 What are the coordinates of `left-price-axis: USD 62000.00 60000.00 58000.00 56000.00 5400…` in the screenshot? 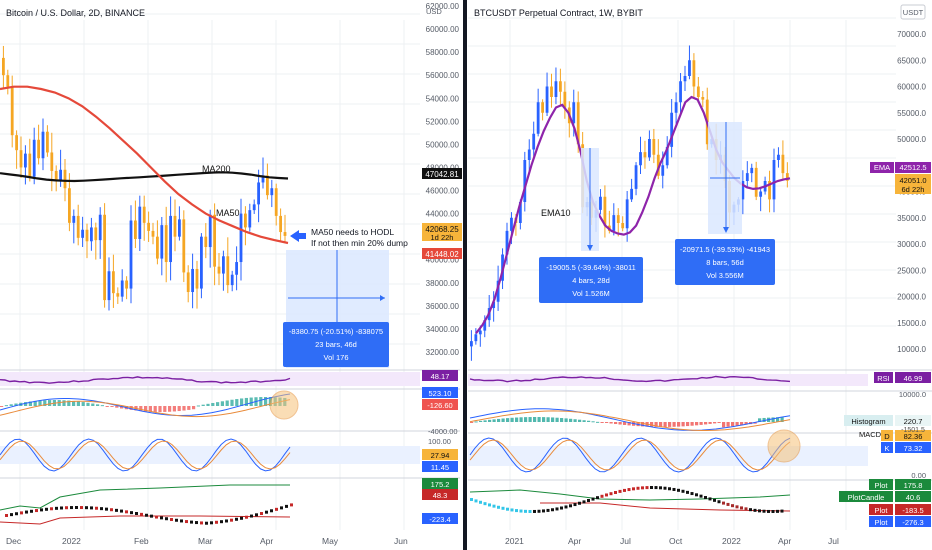 It's located at (443, 179).